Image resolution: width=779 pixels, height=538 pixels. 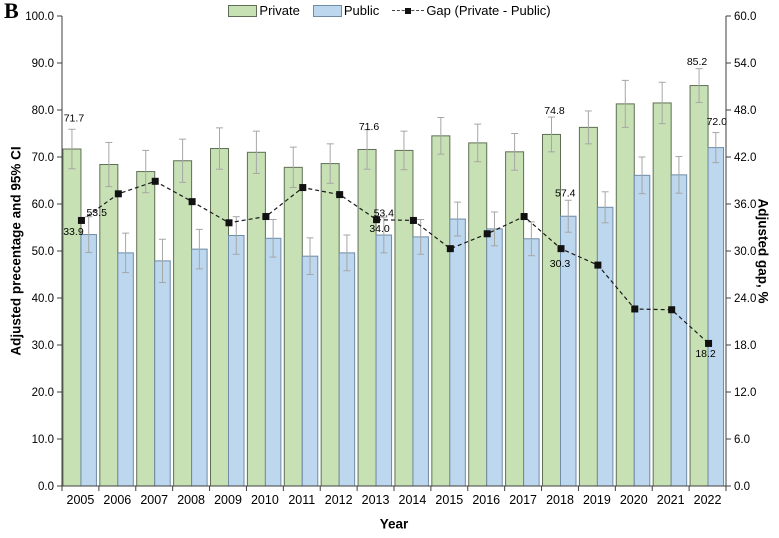 I want to click on gap-marker-2010, so click(x=266, y=217).